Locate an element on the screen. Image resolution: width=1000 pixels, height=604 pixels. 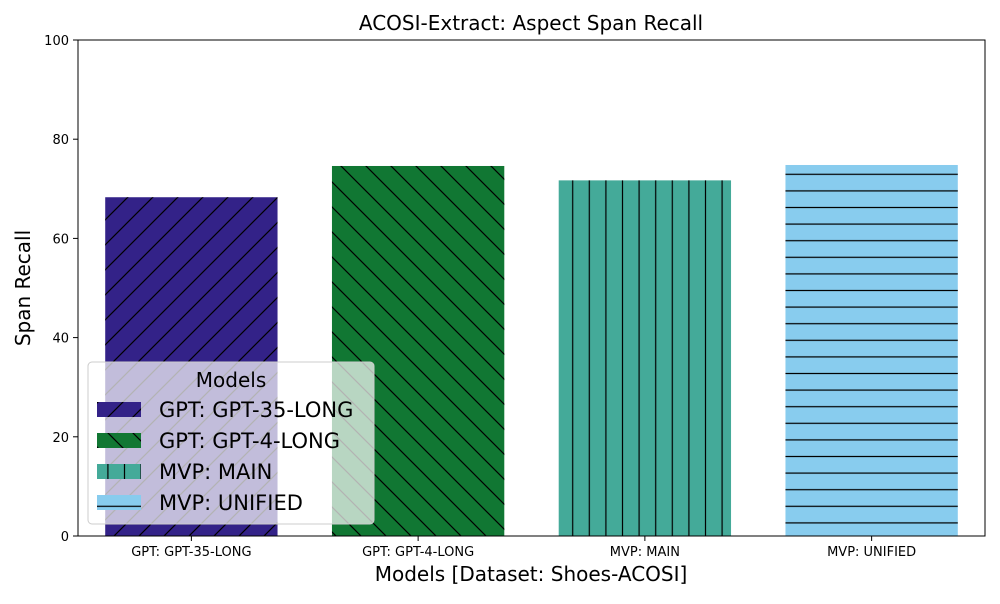
legend-label-1: GPT: GPT-4-LONG is located at coordinates (249, 441).